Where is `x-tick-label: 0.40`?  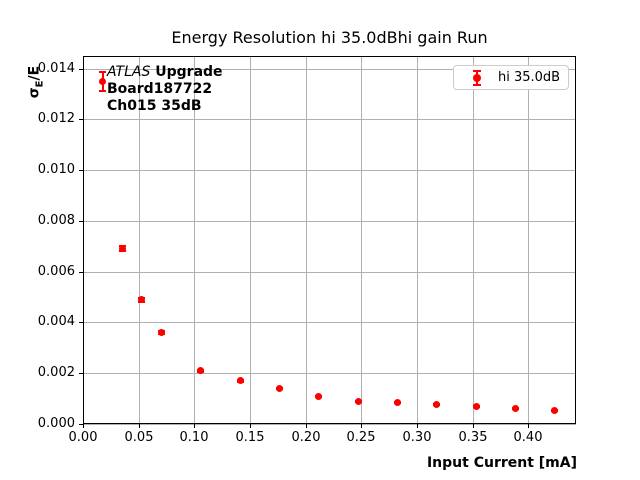 x-tick-label: 0.40 is located at coordinates (528, 437).